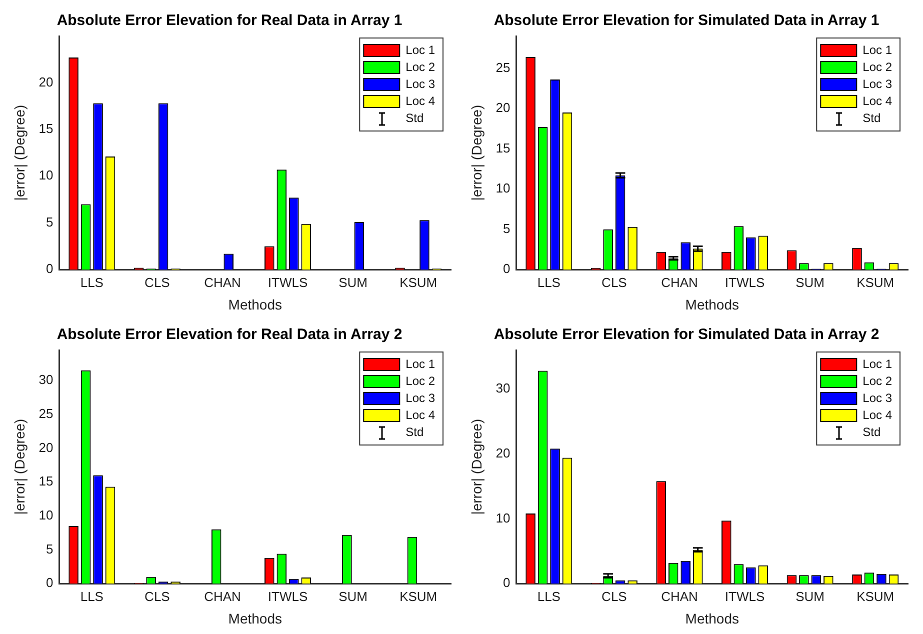 The image size is (923, 634). What do you see at coordinates (229, 21) in the screenshot?
I see `chart-title: Absolute Error Elevation for Real Data in Array 1` at bounding box center [229, 21].